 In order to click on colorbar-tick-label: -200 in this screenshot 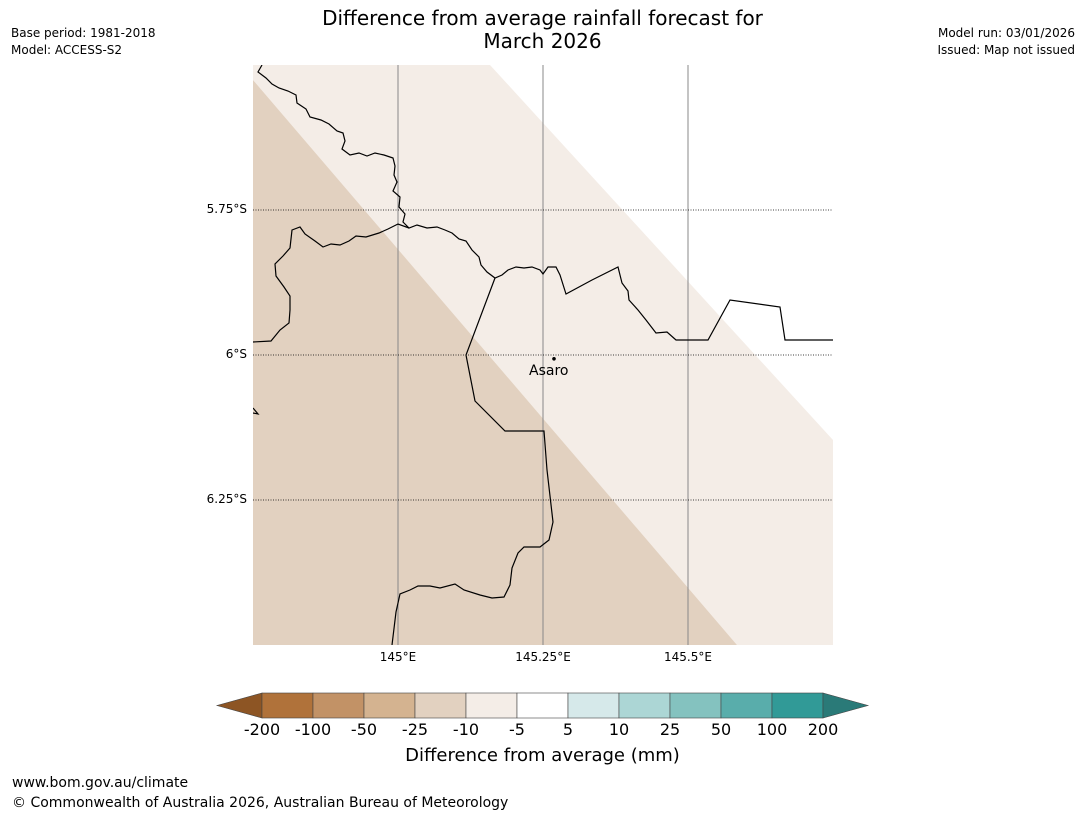, I will do `click(262, 729)`.